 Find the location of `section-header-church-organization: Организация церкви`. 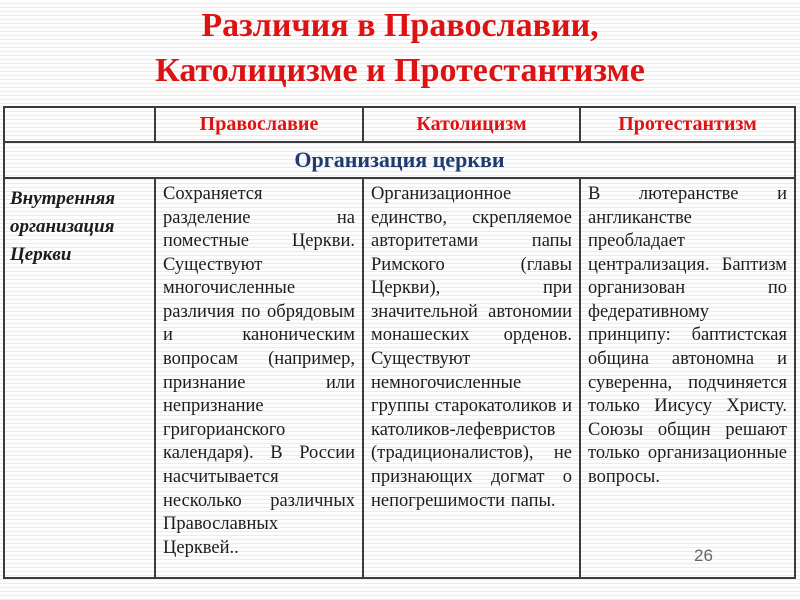

section-header-church-organization: Организация церкви is located at coordinates (399, 160).